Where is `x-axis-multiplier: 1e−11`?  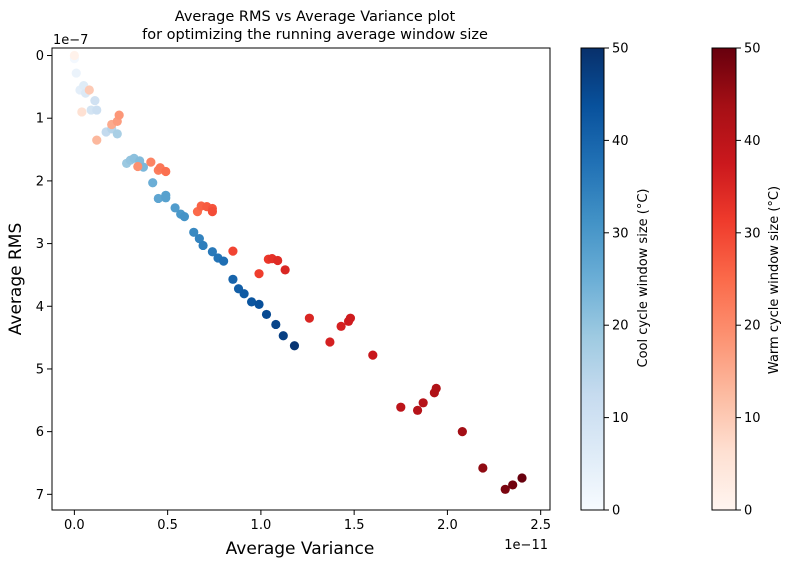 x-axis-multiplier: 1e−11 is located at coordinates (526, 545).